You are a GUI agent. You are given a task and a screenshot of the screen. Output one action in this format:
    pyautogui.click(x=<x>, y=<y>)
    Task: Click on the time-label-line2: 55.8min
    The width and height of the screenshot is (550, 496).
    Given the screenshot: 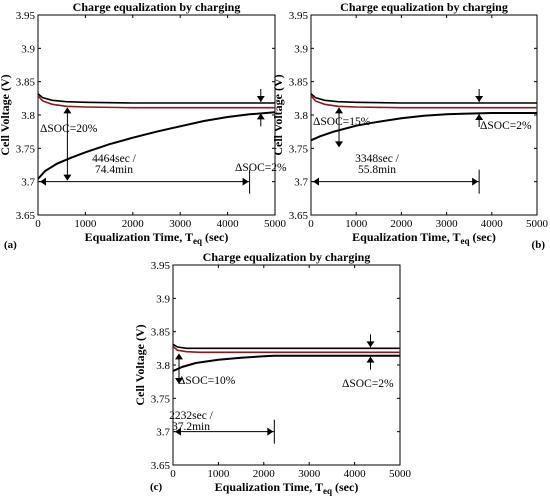 What is the action you would take?
    pyautogui.click(x=377, y=170)
    